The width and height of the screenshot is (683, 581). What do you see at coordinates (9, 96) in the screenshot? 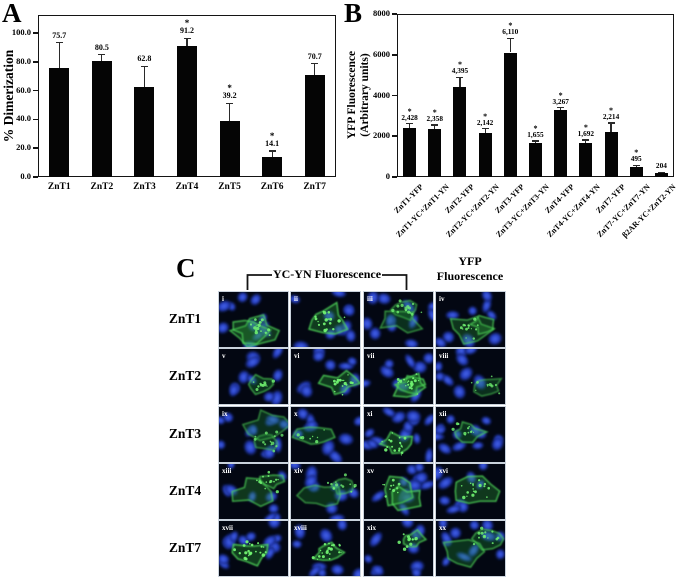
I see `y-axis-title: % Dimerization` at bounding box center [9, 96].